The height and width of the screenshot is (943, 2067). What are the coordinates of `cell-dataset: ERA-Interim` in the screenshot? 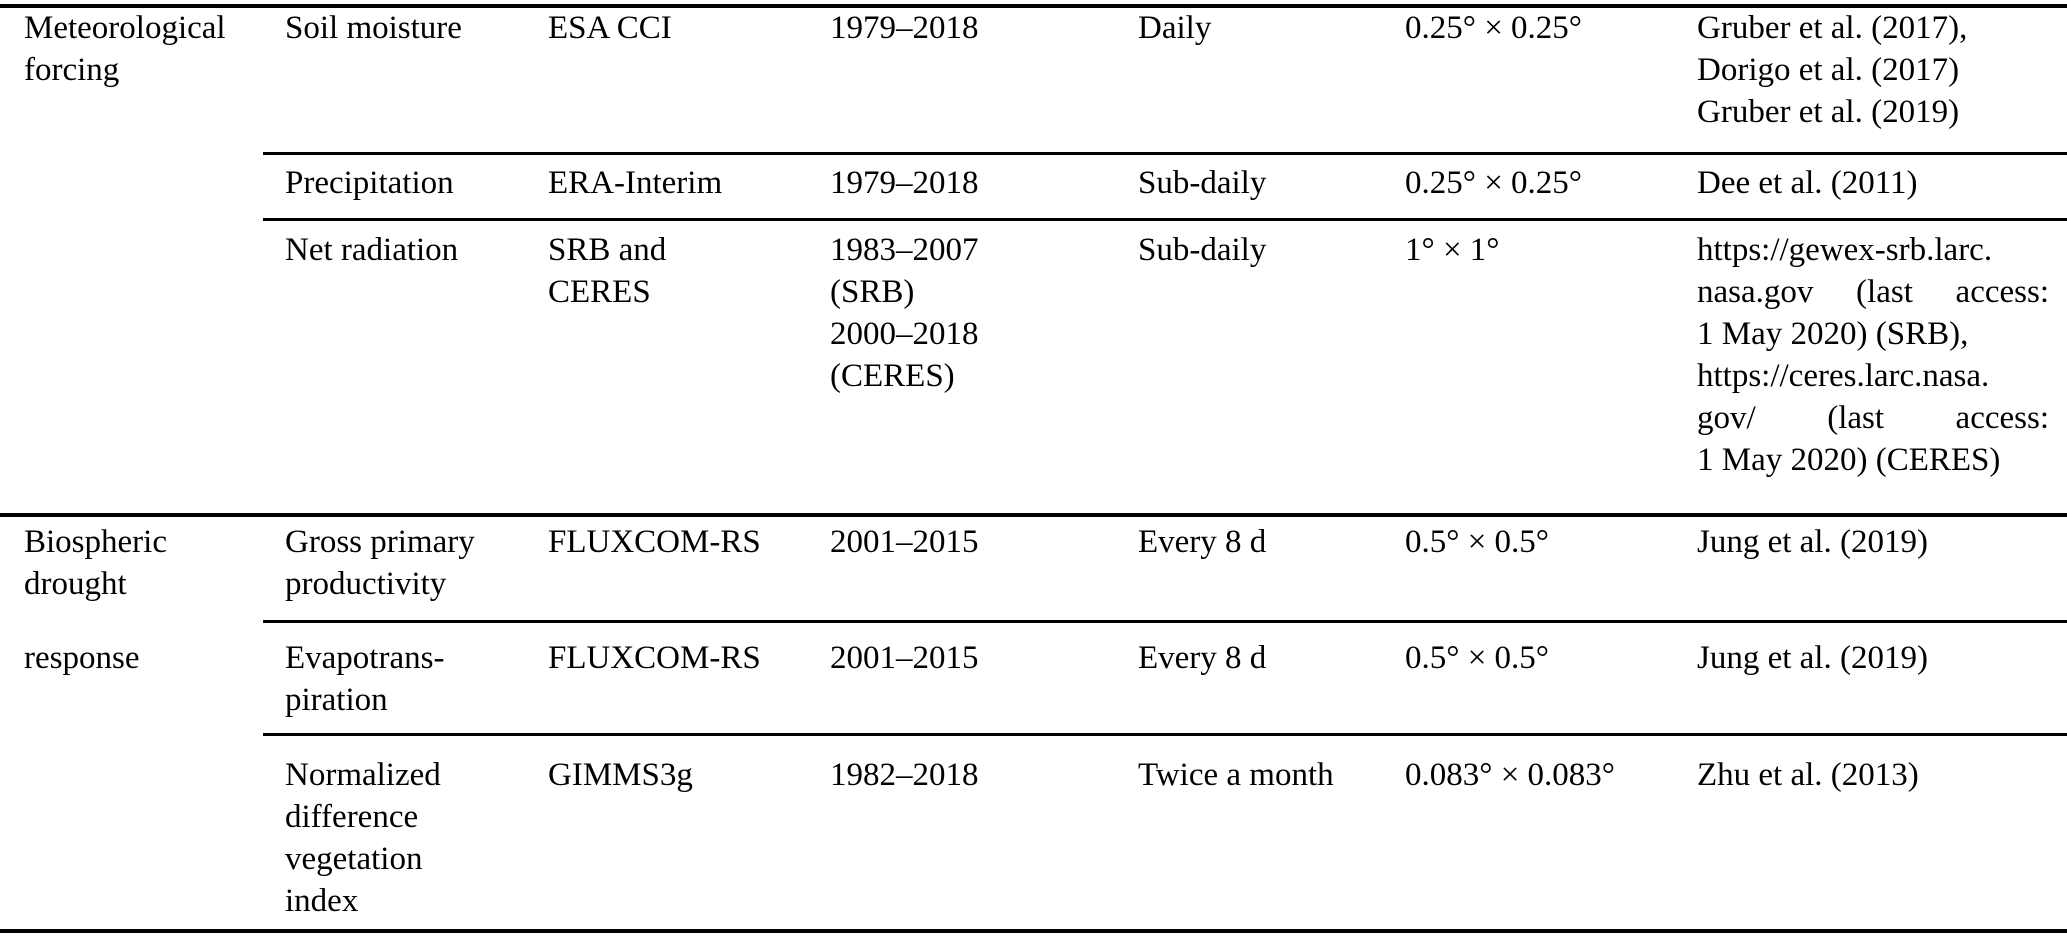 It's located at (635, 183).